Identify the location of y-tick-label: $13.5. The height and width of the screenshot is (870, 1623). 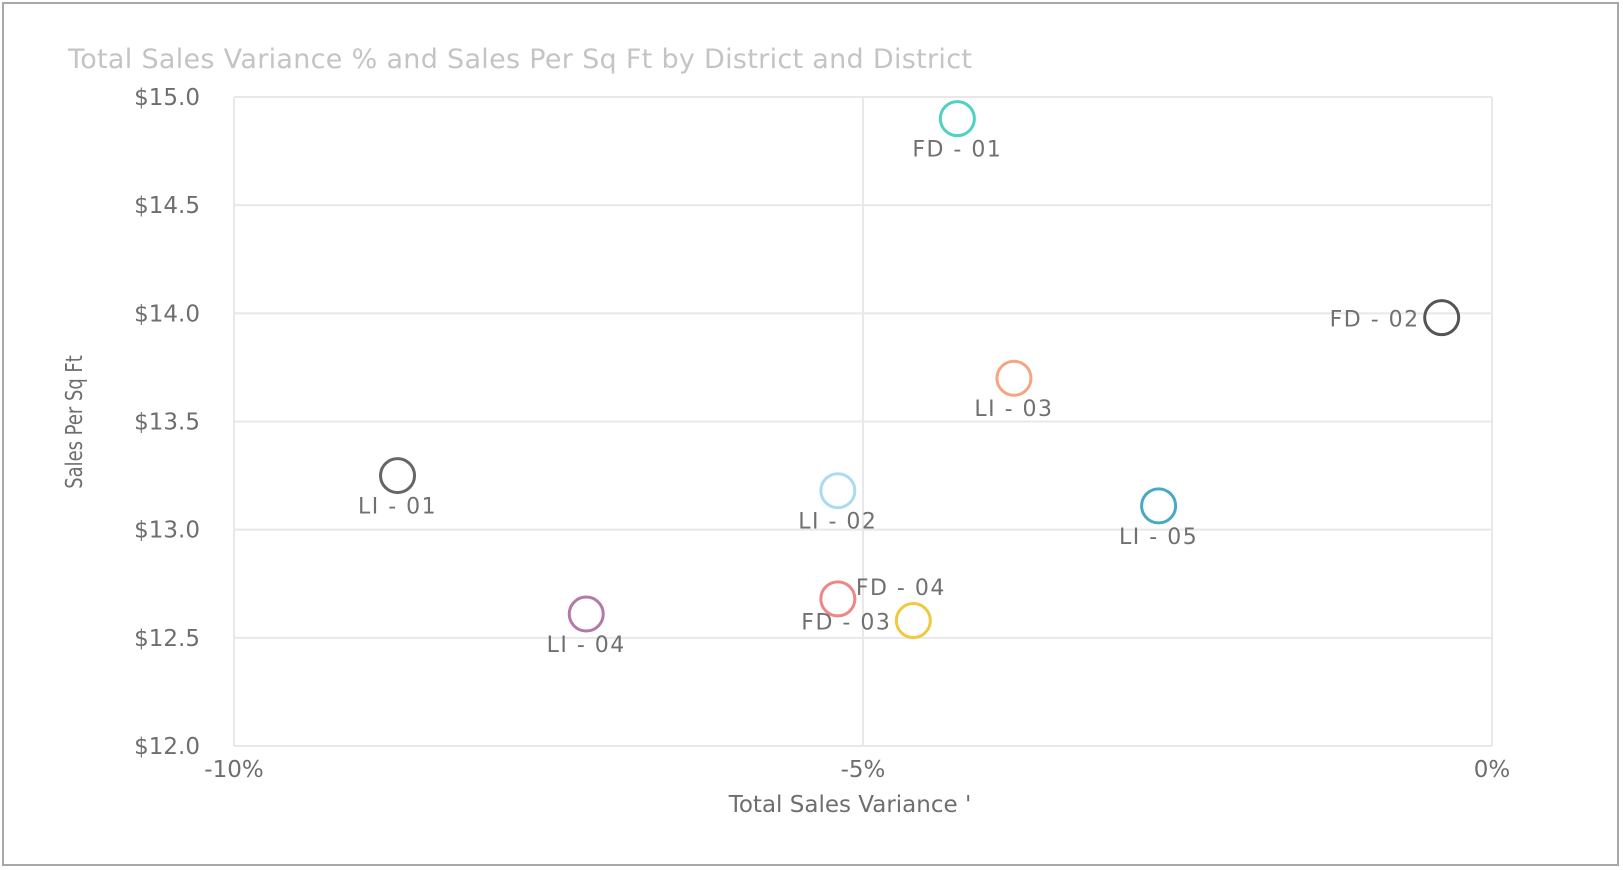
(167, 423).